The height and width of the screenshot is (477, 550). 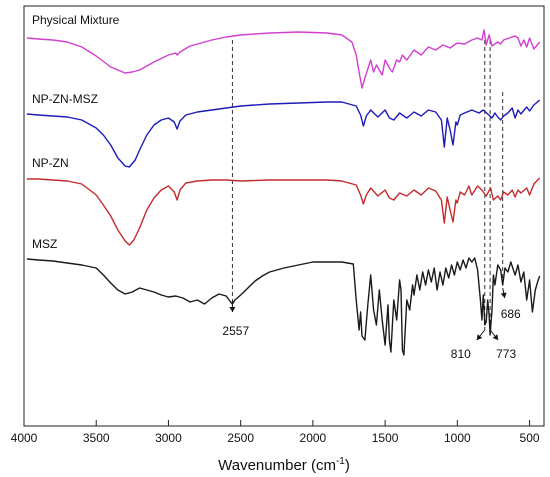 I want to click on annotation-label-2557: 2557, so click(x=235, y=331).